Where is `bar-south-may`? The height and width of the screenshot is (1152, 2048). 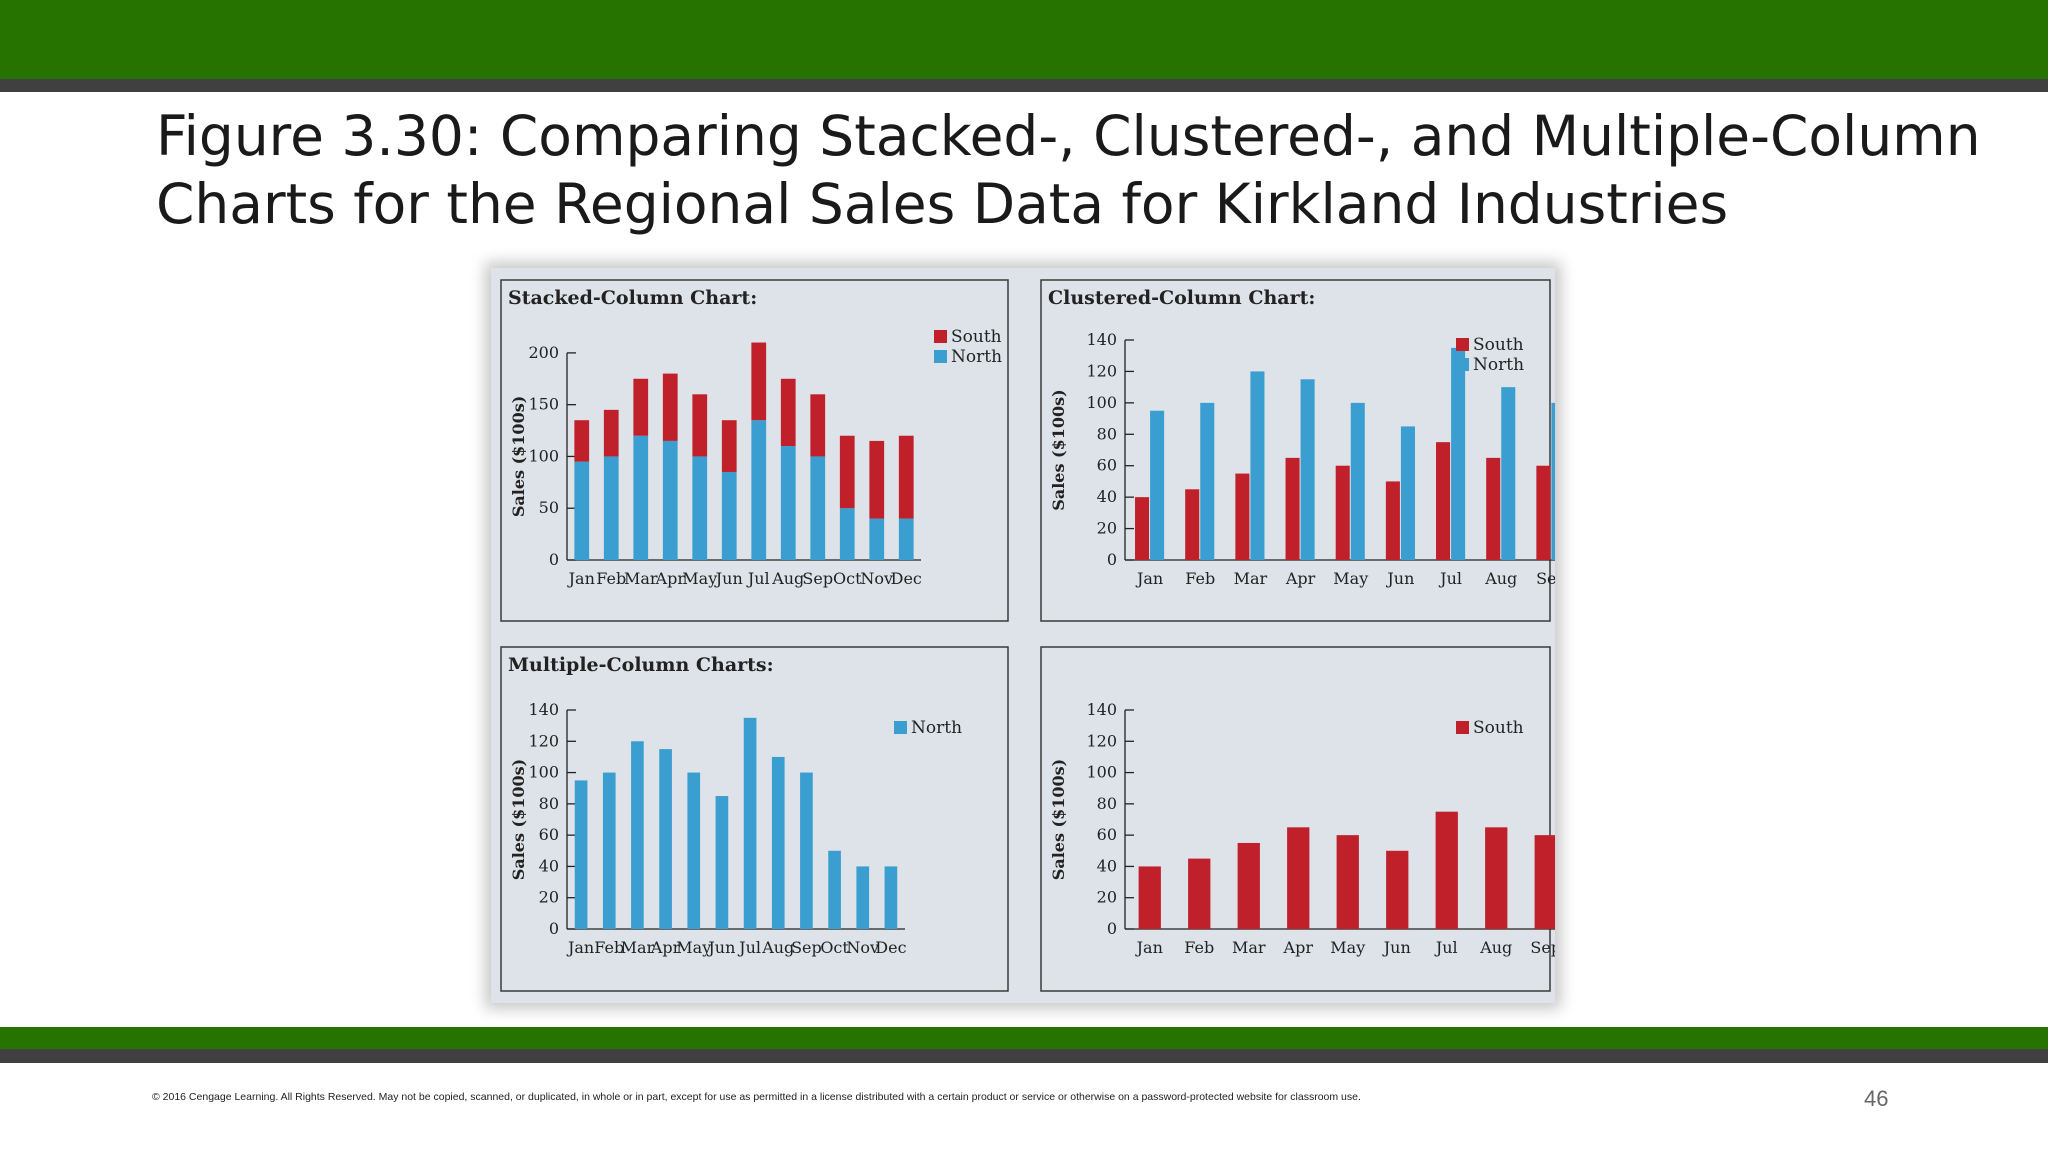
bar-south-may is located at coordinates (700, 425).